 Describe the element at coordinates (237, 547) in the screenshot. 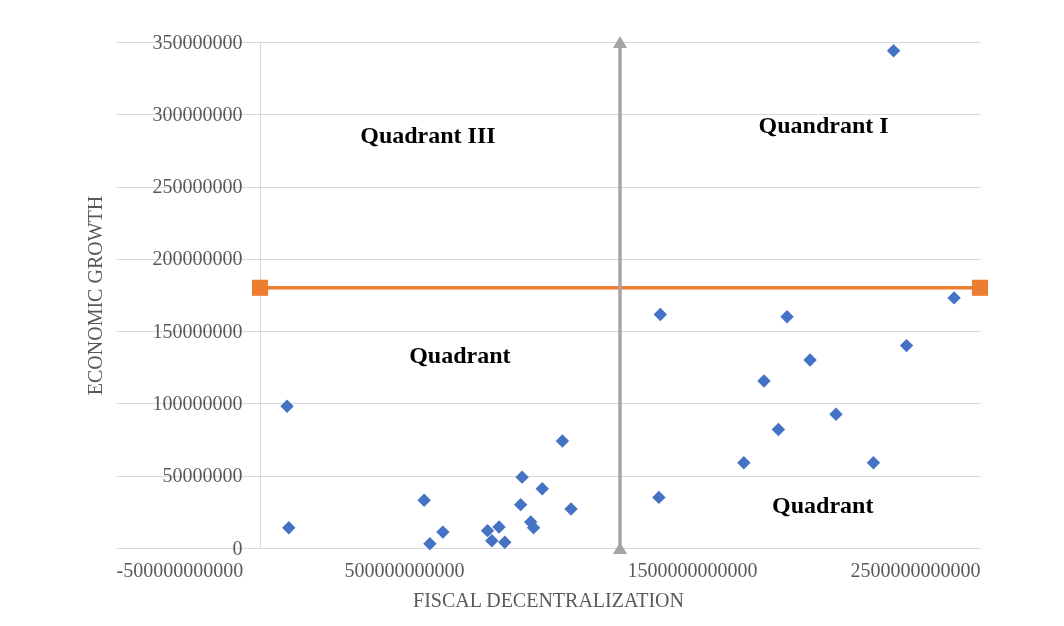

I see `y-tick-label: 0` at that location.